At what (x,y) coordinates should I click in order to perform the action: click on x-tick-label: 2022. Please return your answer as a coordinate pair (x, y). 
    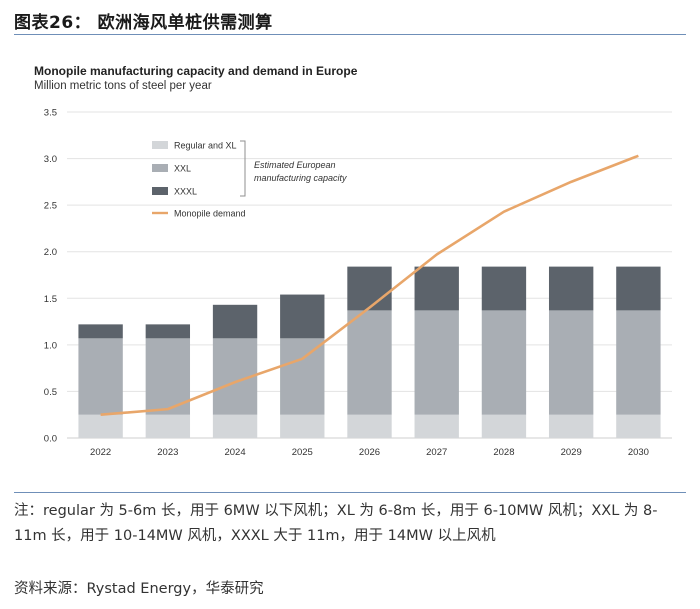
    Looking at the image, I should click on (100, 452).